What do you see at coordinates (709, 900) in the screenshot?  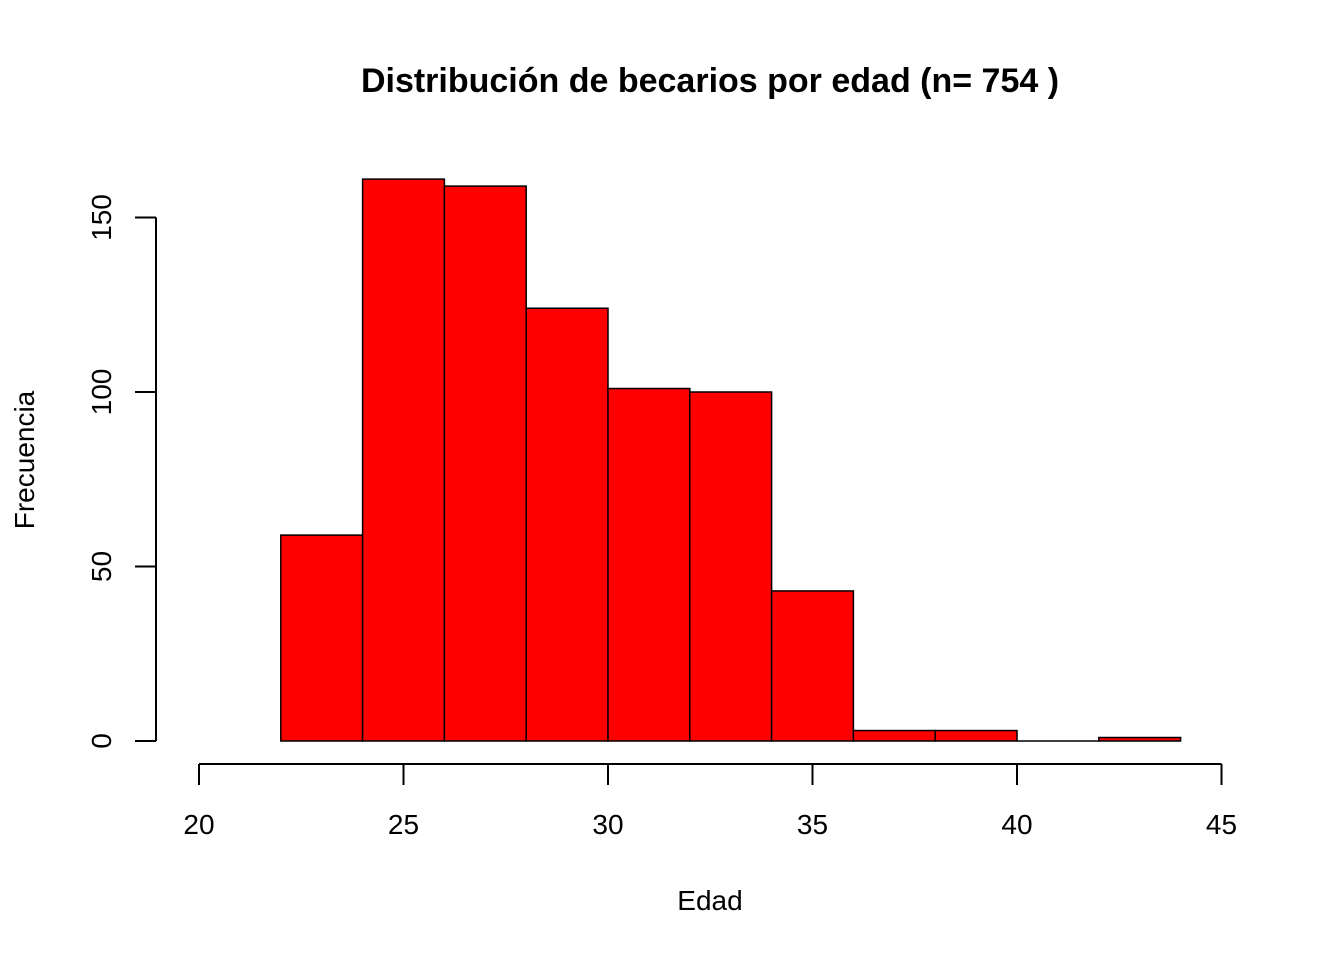 I see `x-axis-label: Edad` at bounding box center [709, 900].